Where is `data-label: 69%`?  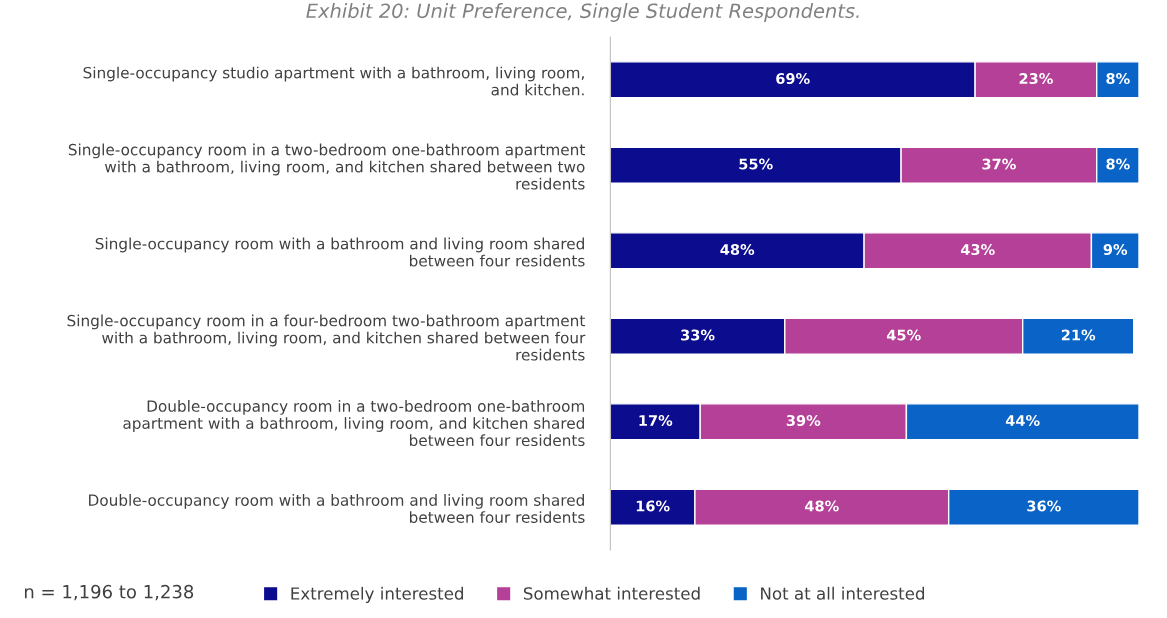
data-label: 69% is located at coordinates (793, 79).